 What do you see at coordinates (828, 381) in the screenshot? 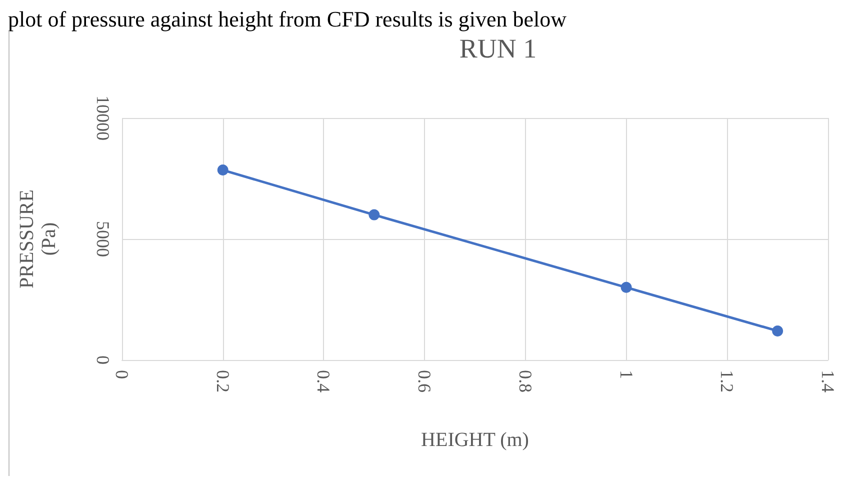
I see `x-tick-label: 1.4` at bounding box center [828, 381].